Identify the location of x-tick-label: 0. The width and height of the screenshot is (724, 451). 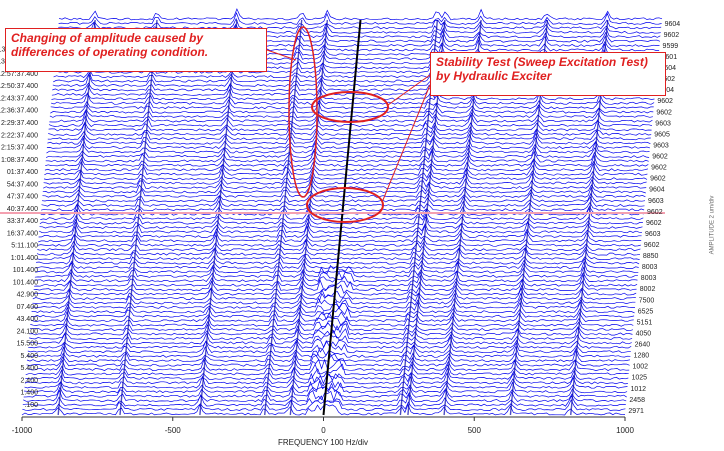
(323, 430).